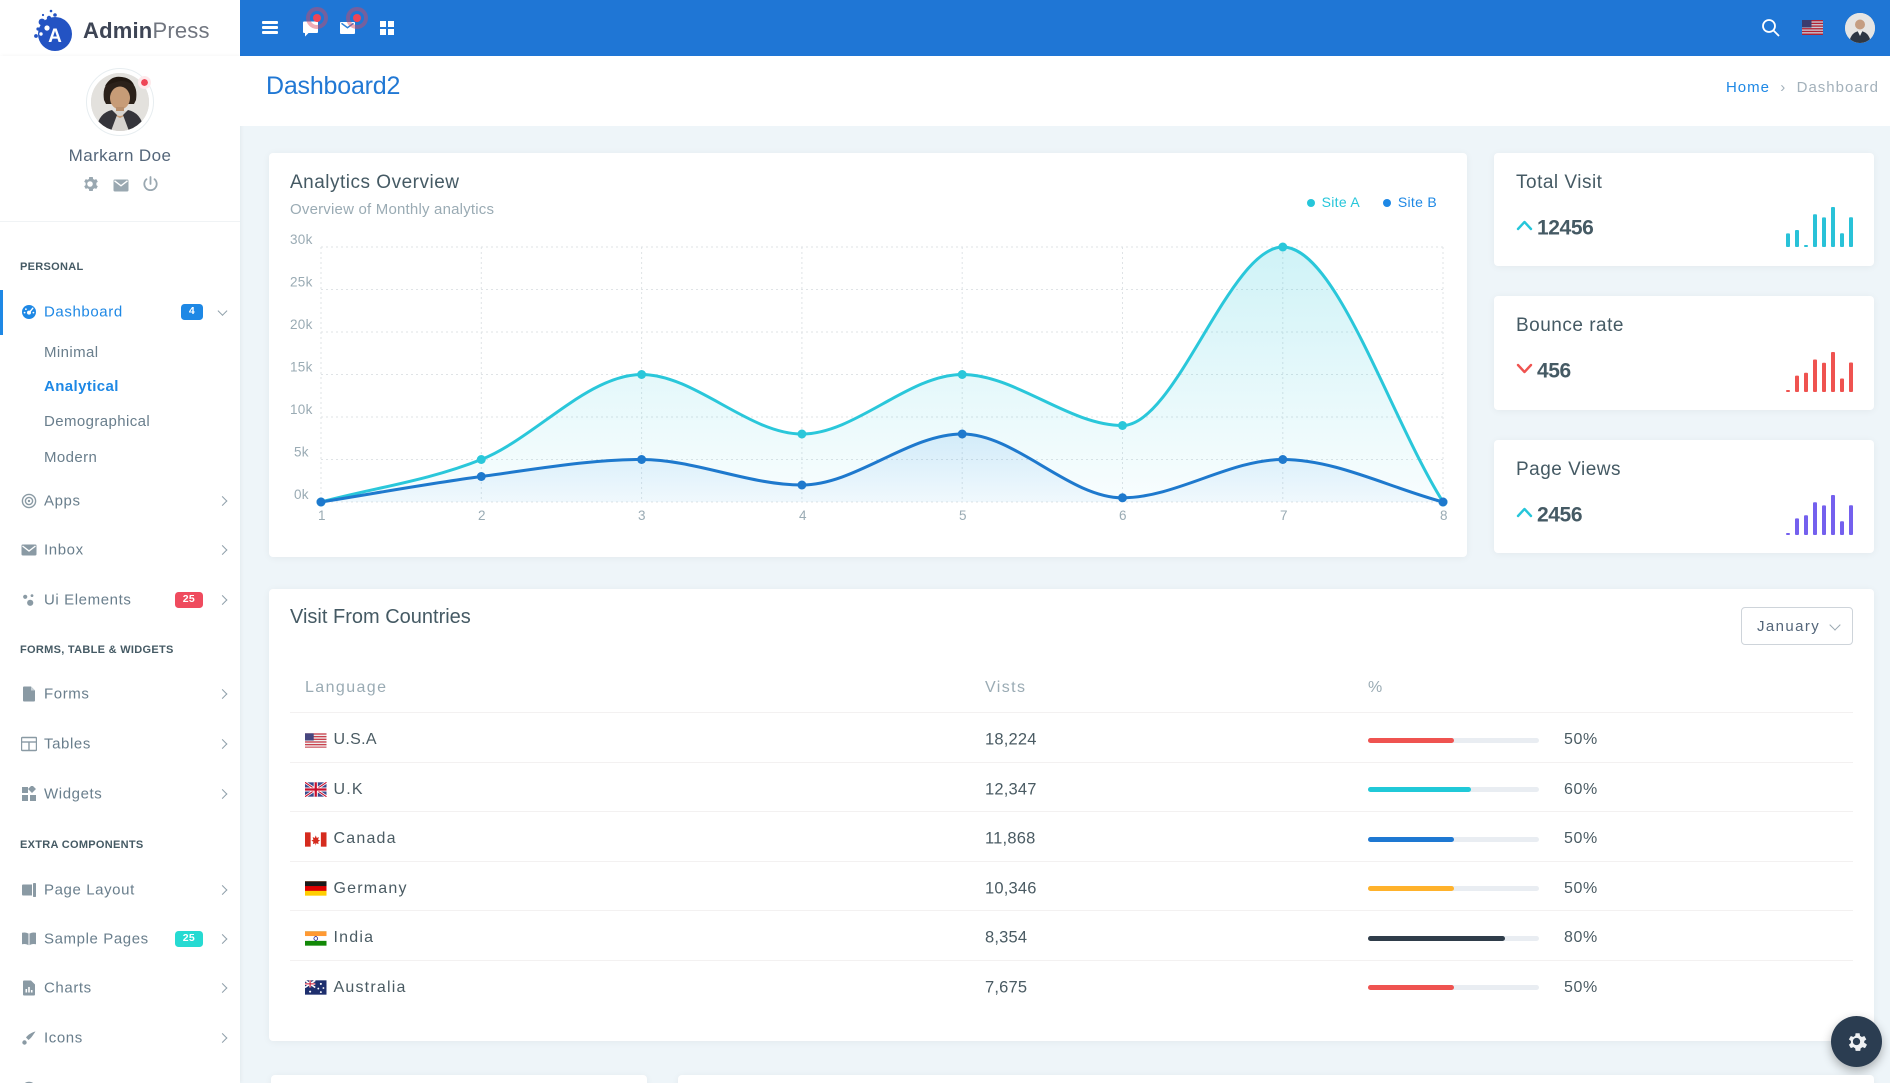  I want to click on svg-text: 3, so click(642, 515).